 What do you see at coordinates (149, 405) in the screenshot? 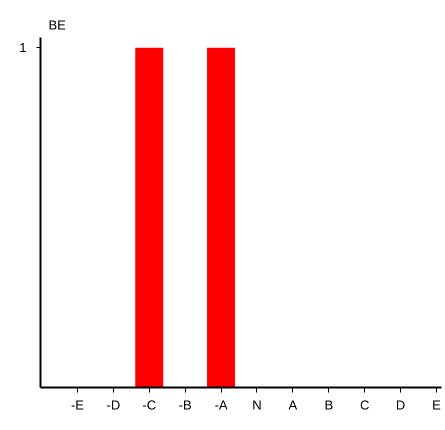
I see `x-tick-label: -C` at bounding box center [149, 405].